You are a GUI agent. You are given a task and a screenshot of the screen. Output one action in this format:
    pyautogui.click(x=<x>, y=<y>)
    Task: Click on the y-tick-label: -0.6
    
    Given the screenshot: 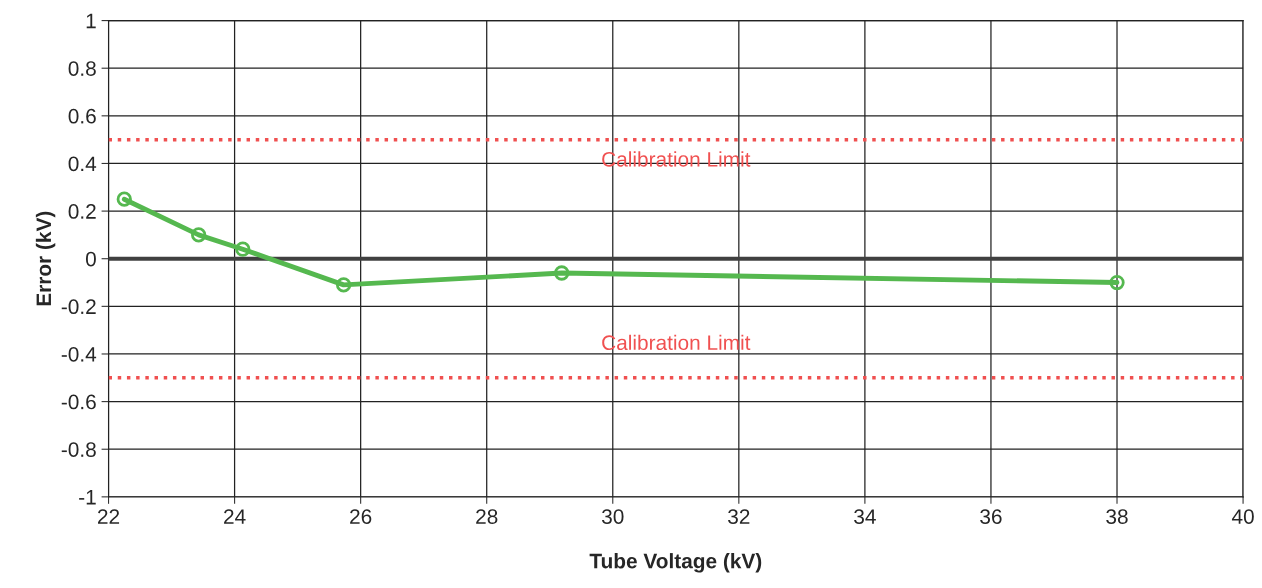 What is the action you would take?
    pyautogui.click(x=78, y=402)
    